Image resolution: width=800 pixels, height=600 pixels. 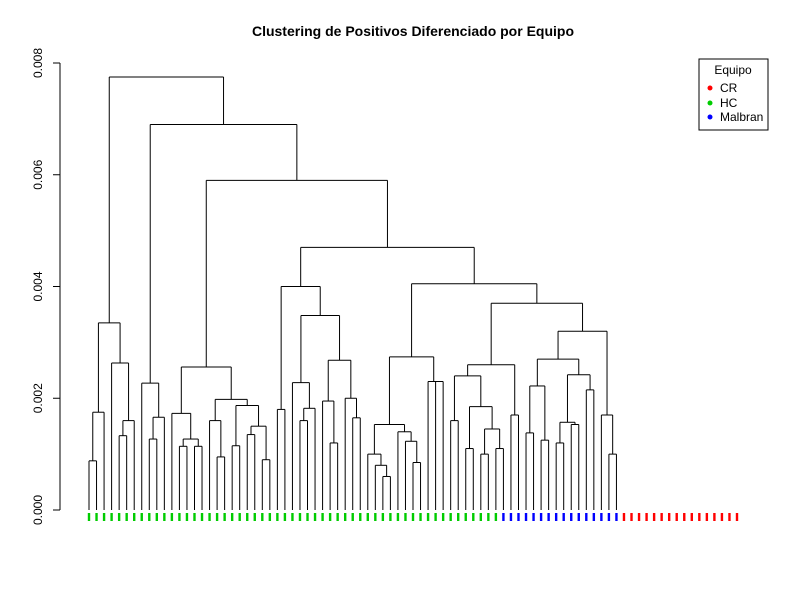 What do you see at coordinates (741, 117) in the screenshot?
I see `legend-label-malbran: Malbran` at bounding box center [741, 117].